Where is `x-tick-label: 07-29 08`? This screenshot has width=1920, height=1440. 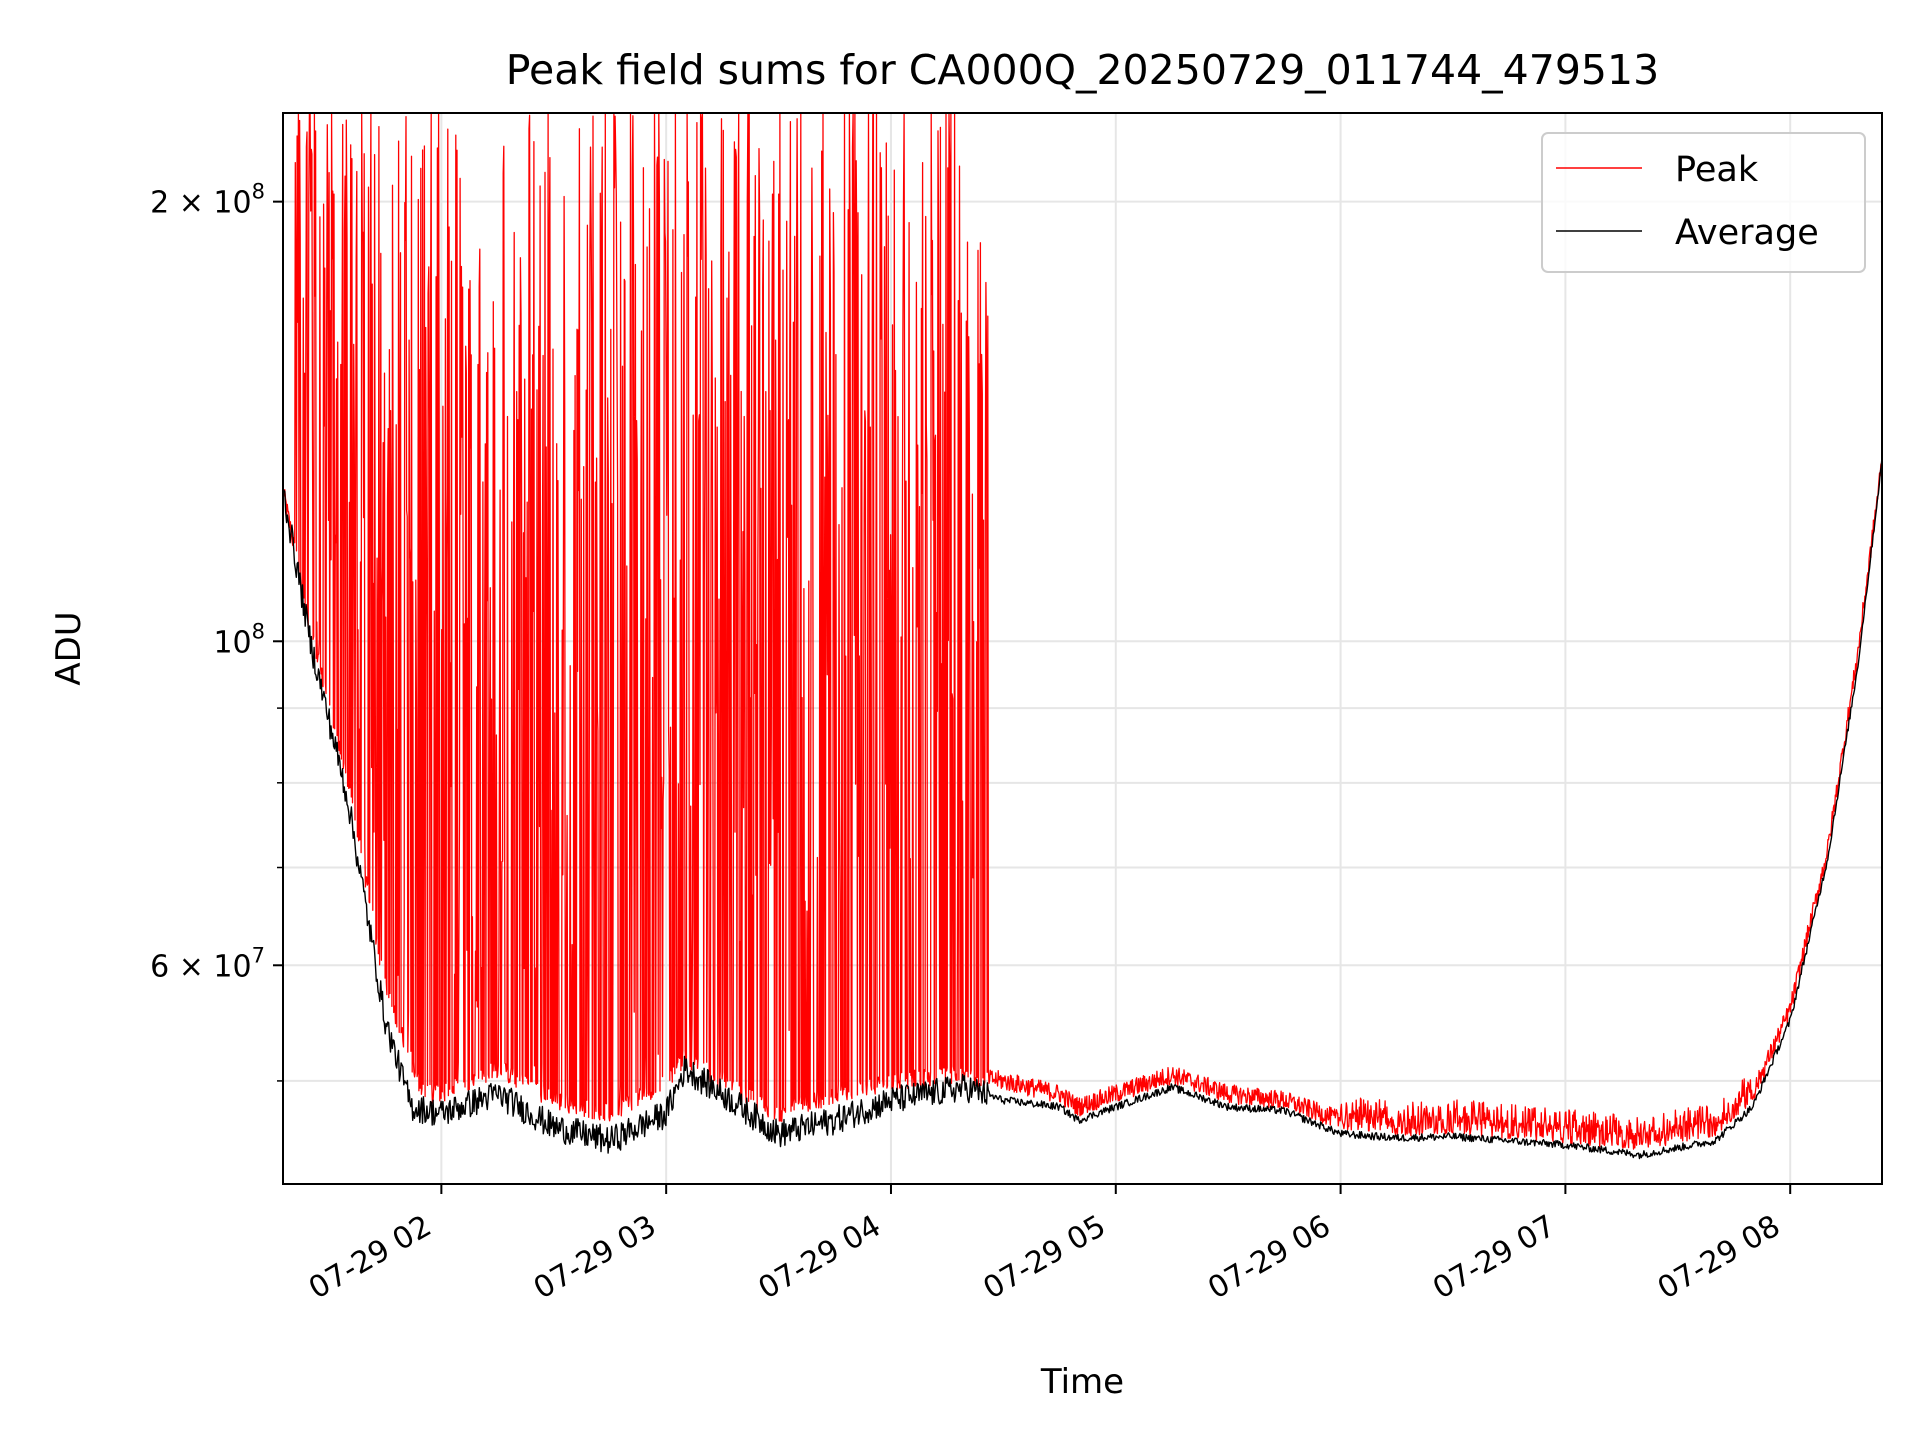
x-tick-label: 07-29 08 is located at coordinates (1719, 1258).